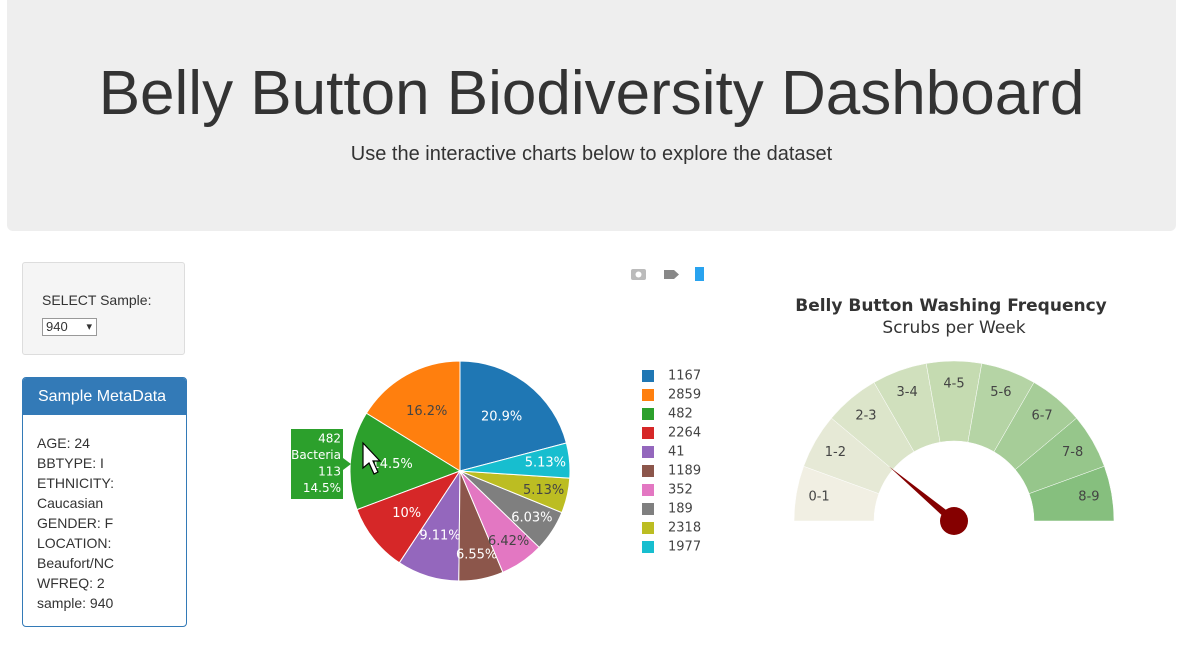 The width and height of the screenshot is (1201, 671). What do you see at coordinates (63, 443) in the screenshot?
I see `metadata-line: AGE: 24` at bounding box center [63, 443].